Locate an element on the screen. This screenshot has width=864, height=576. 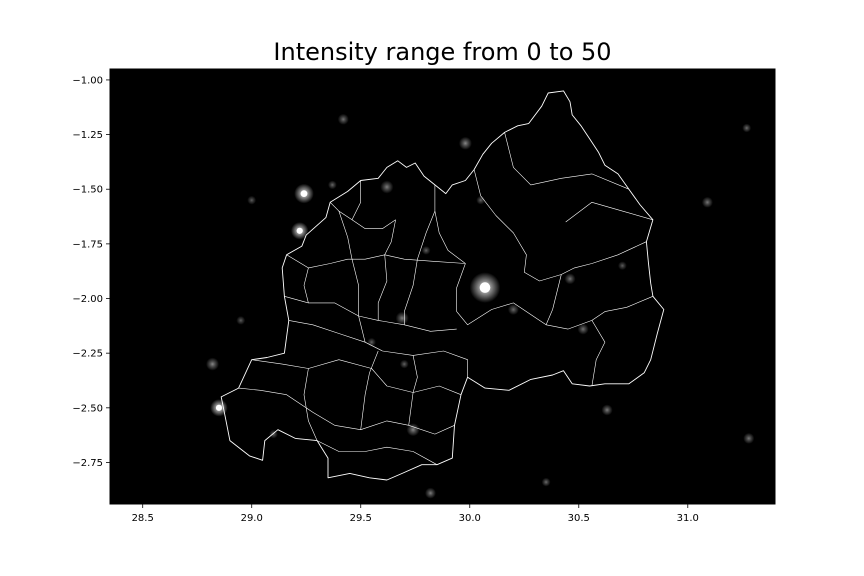
x-tick-label: 30.0 is located at coordinates (470, 518).